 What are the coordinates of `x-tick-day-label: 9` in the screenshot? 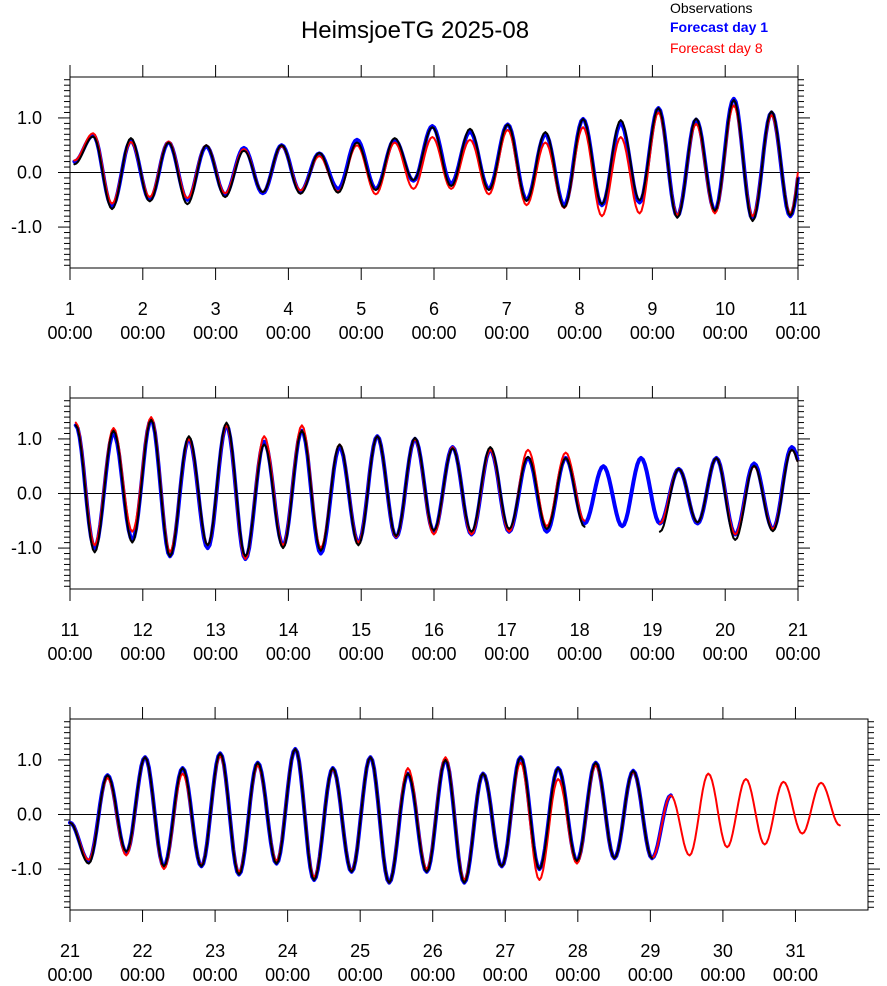 It's located at (652, 309).